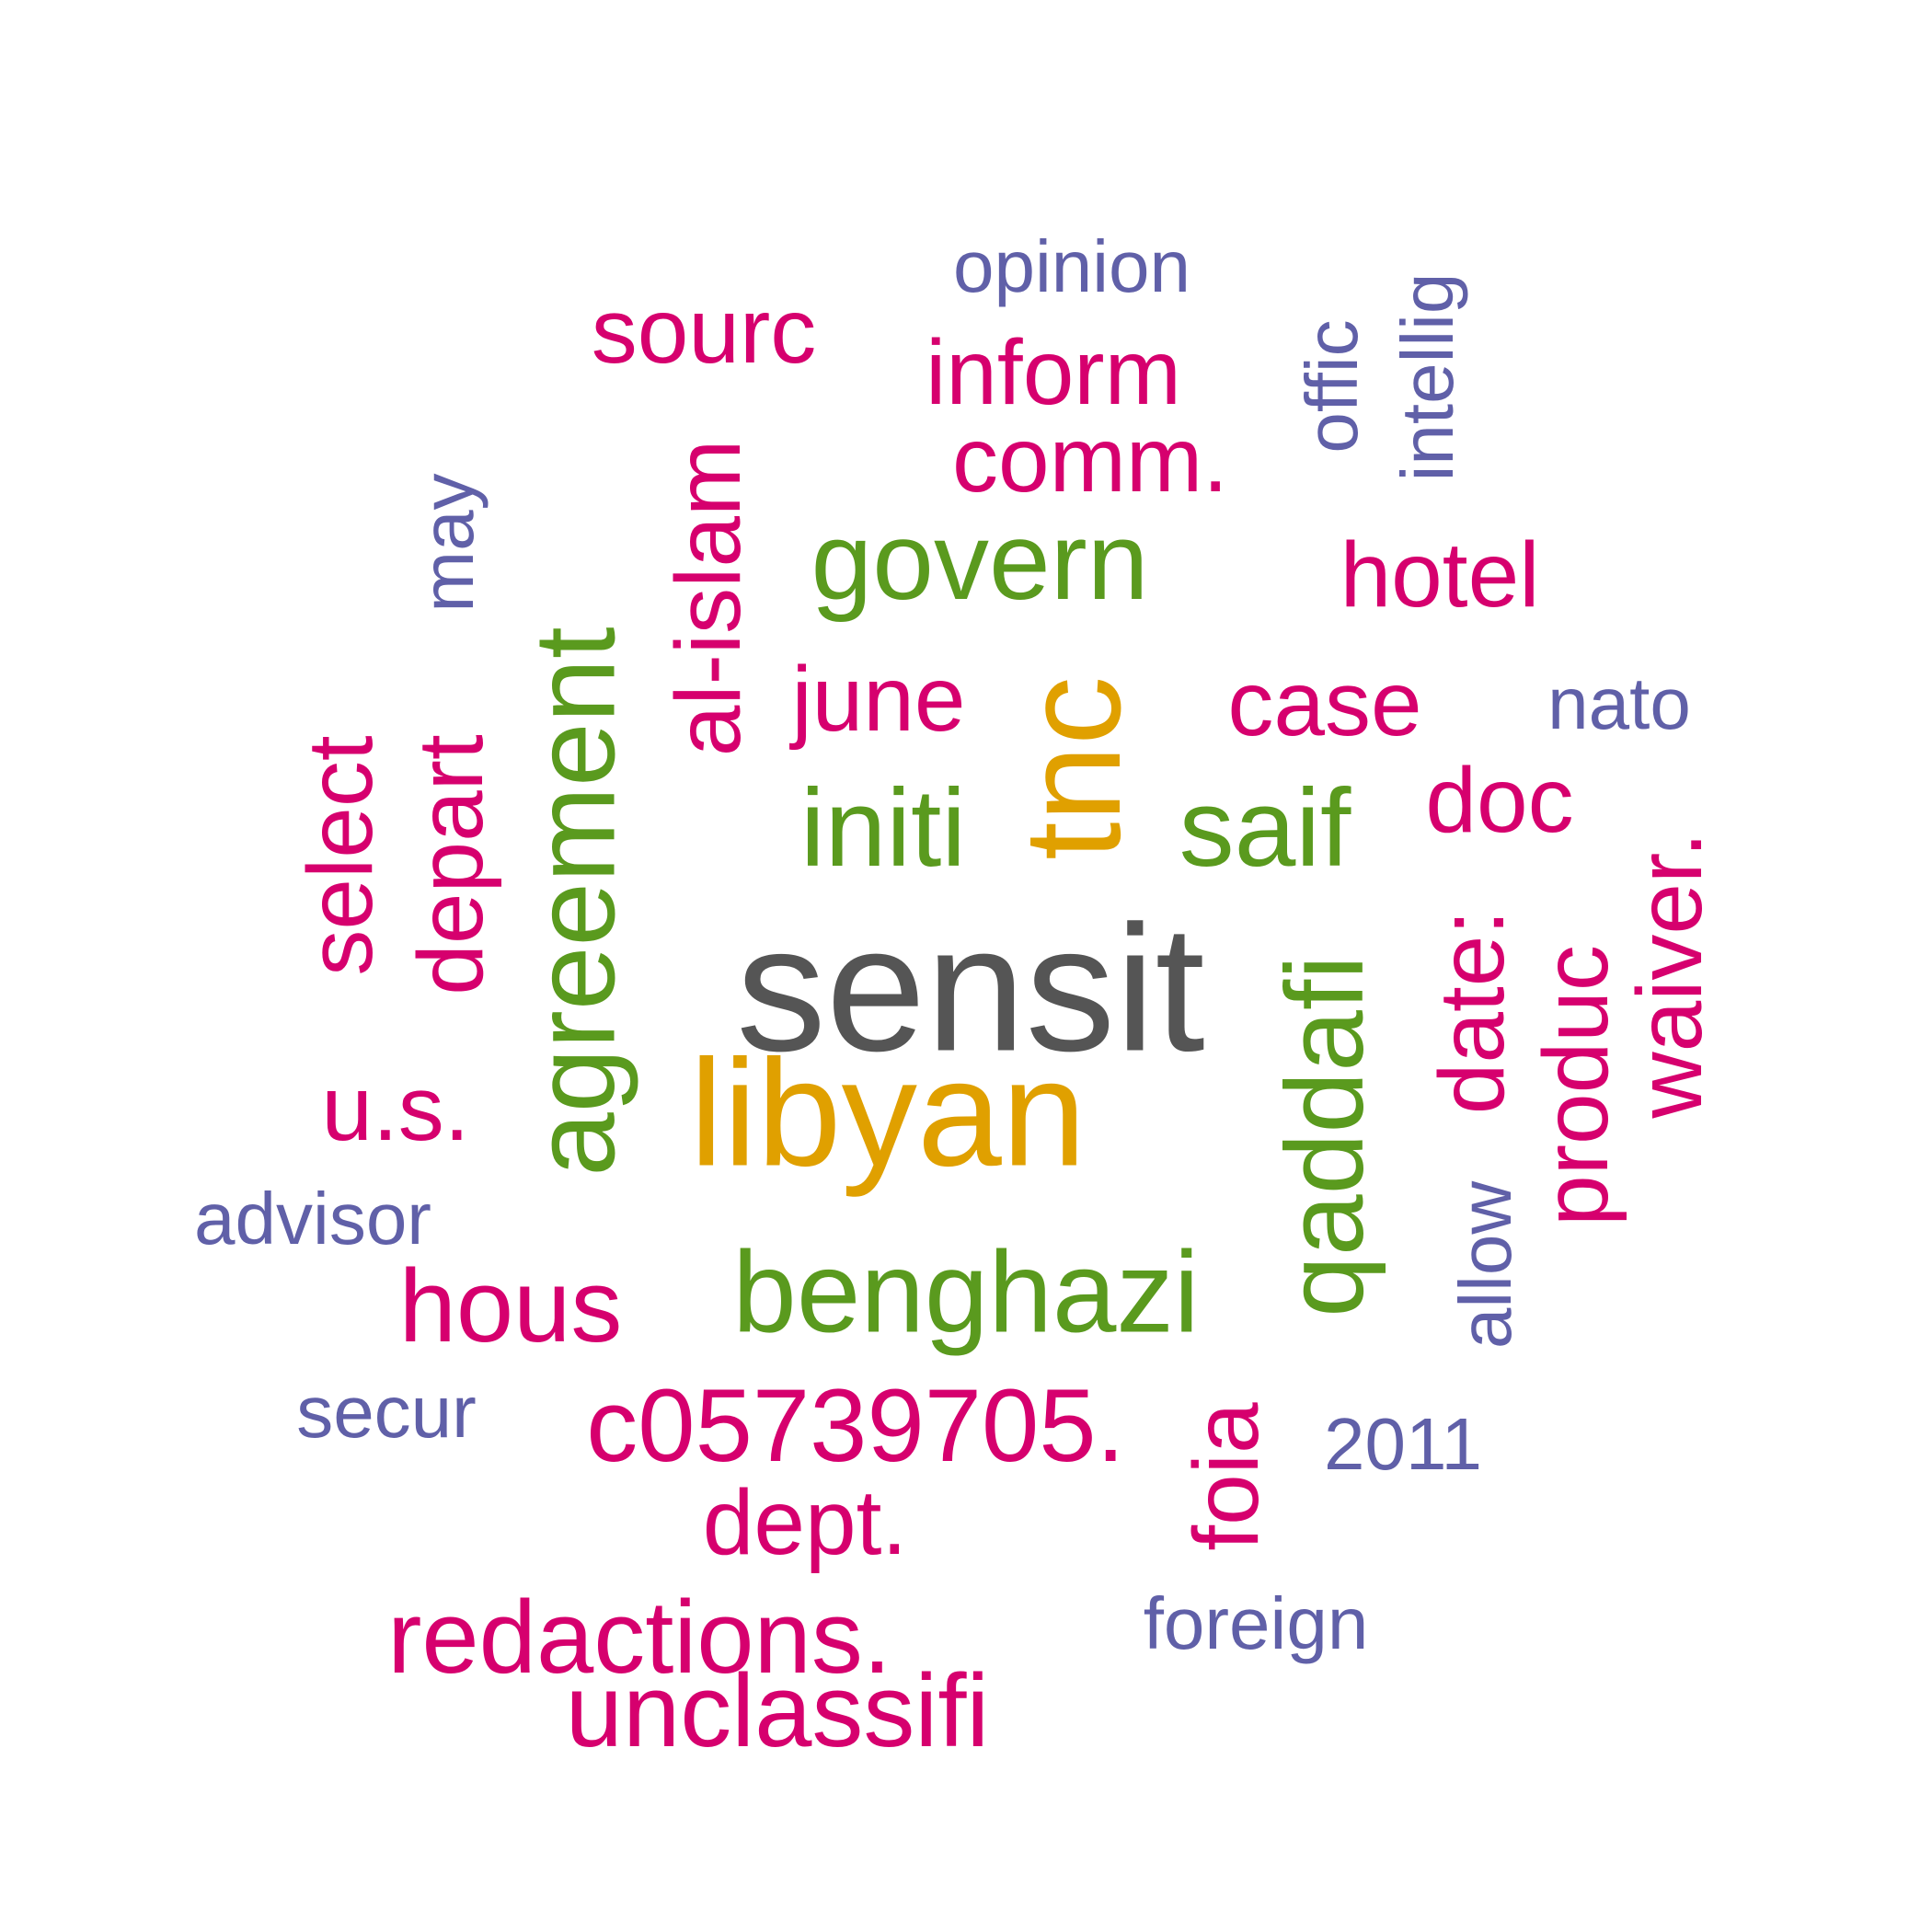  What do you see at coordinates (448, 543) in the screenshot?
I see `word-may: may` at bounding box center [448, 543].